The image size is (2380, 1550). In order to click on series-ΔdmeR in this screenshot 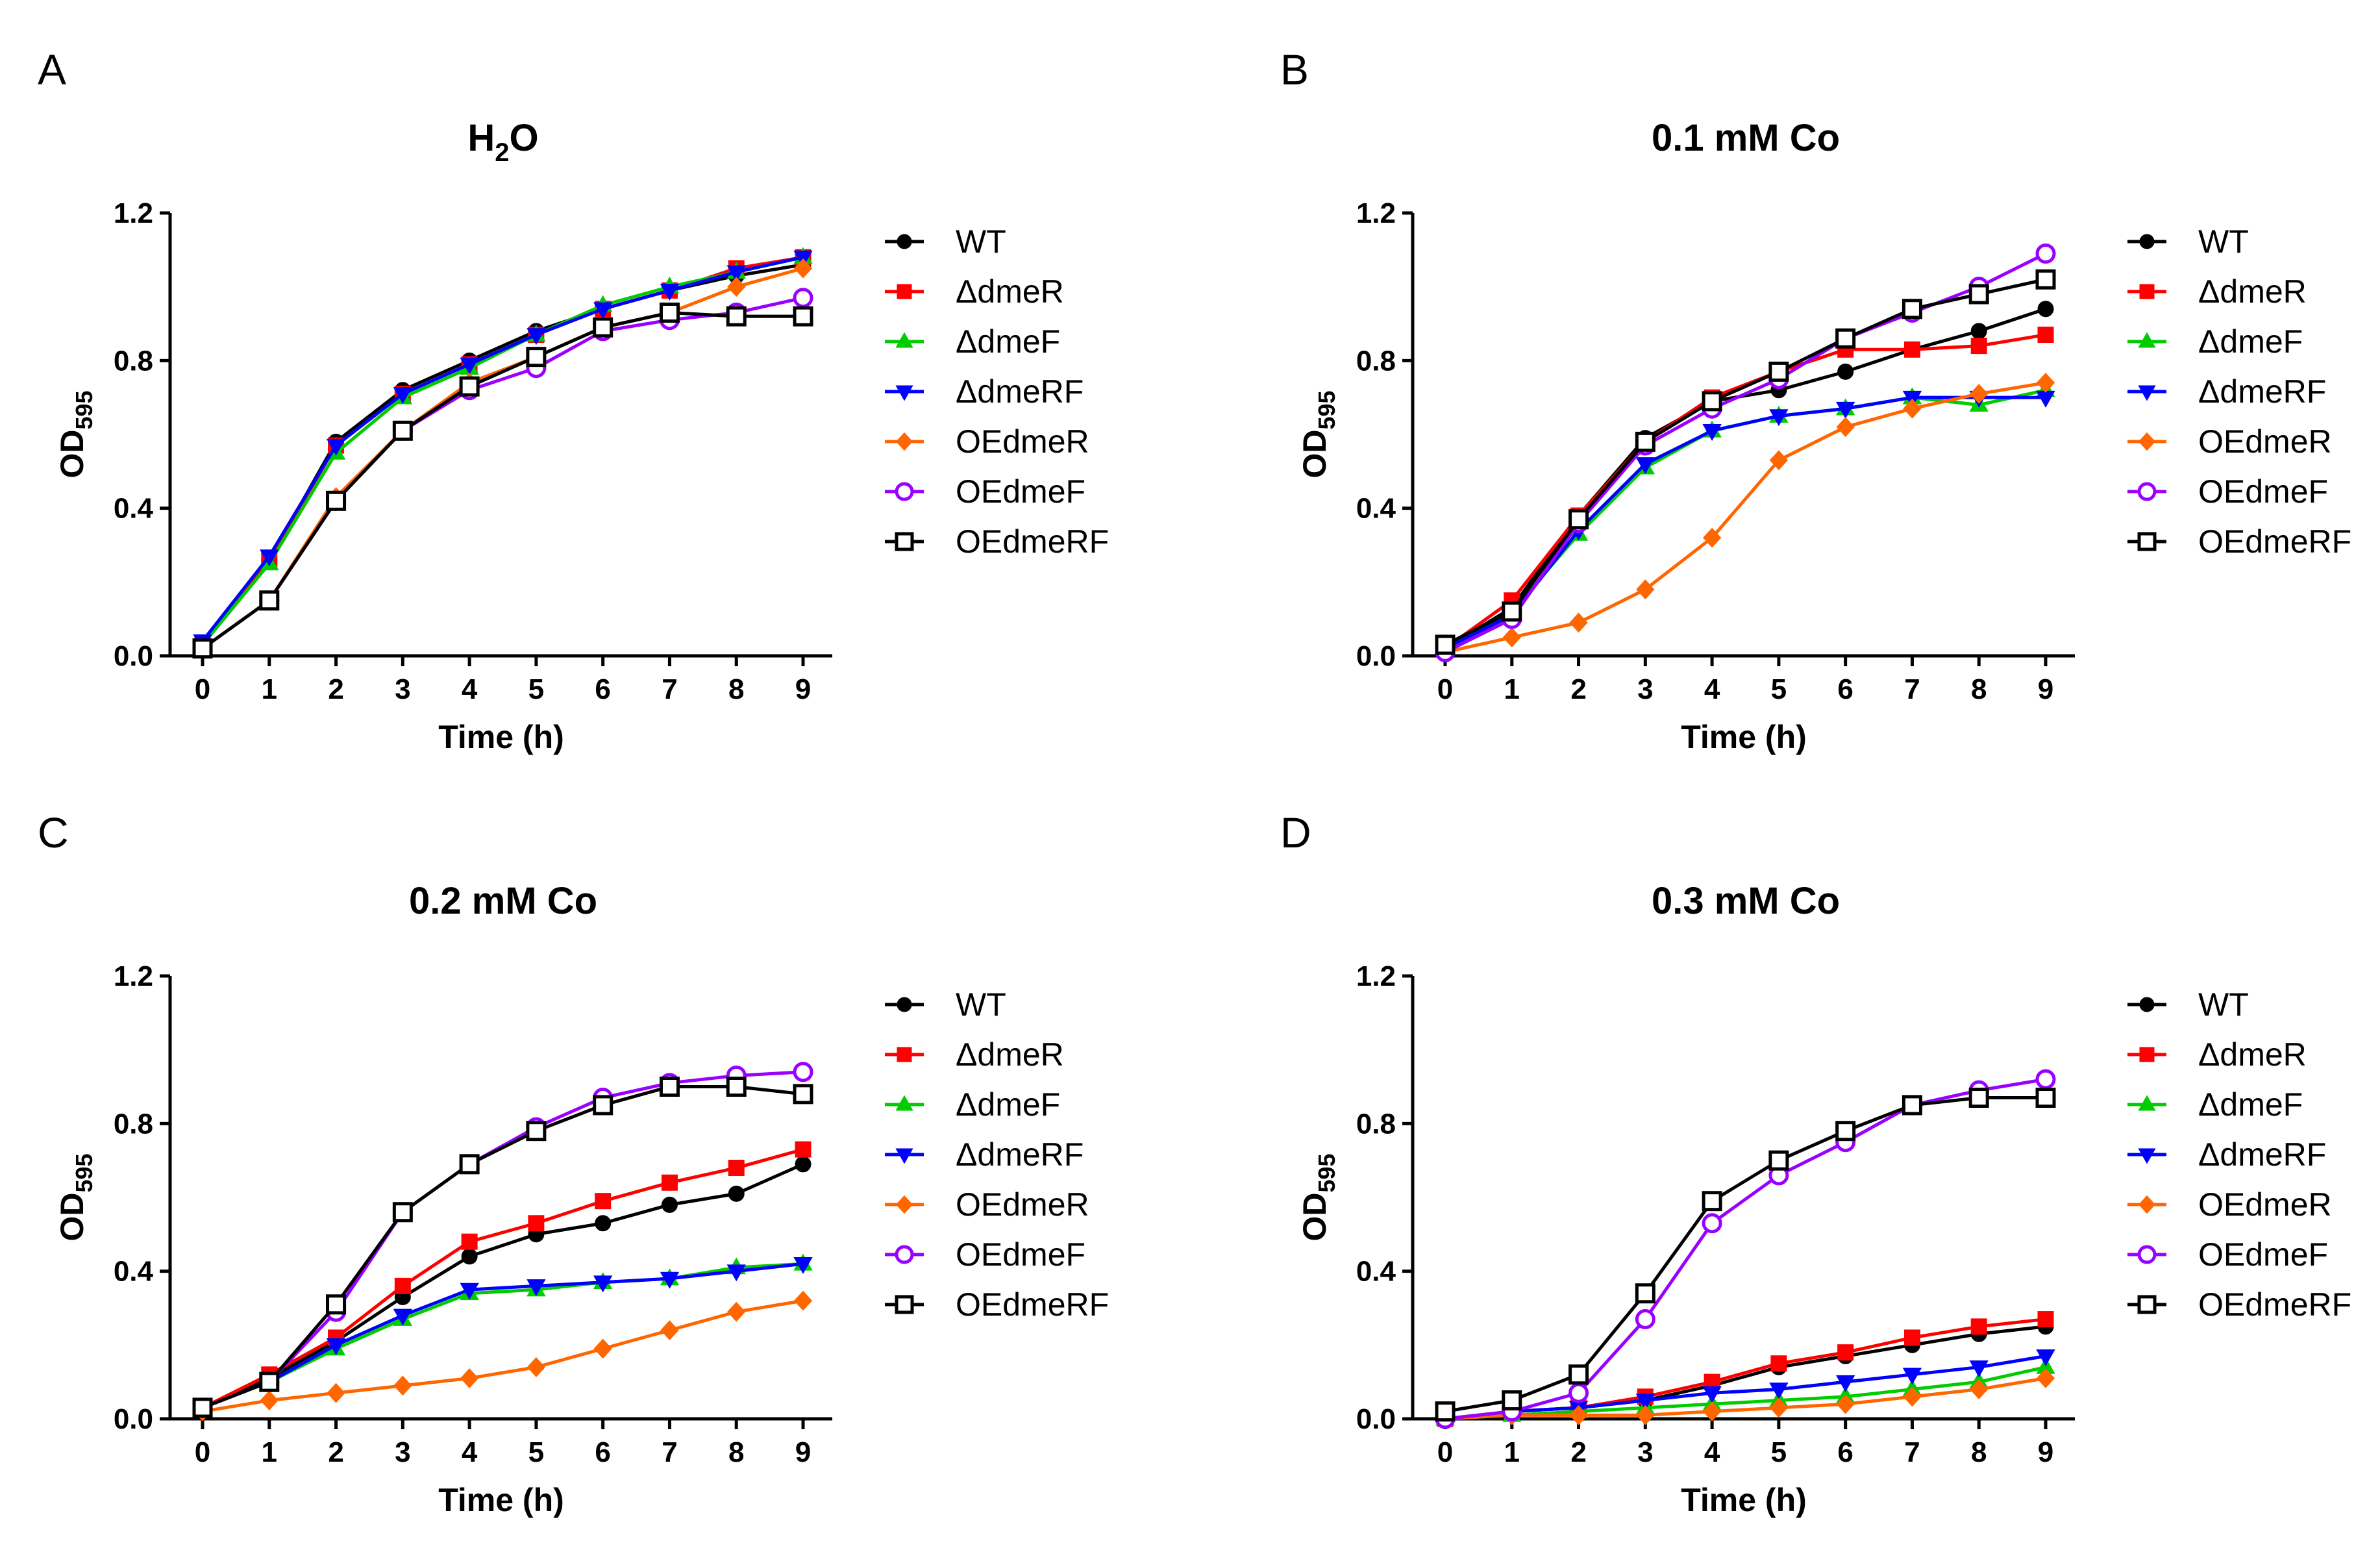, I will do `click(1745, 492)`.